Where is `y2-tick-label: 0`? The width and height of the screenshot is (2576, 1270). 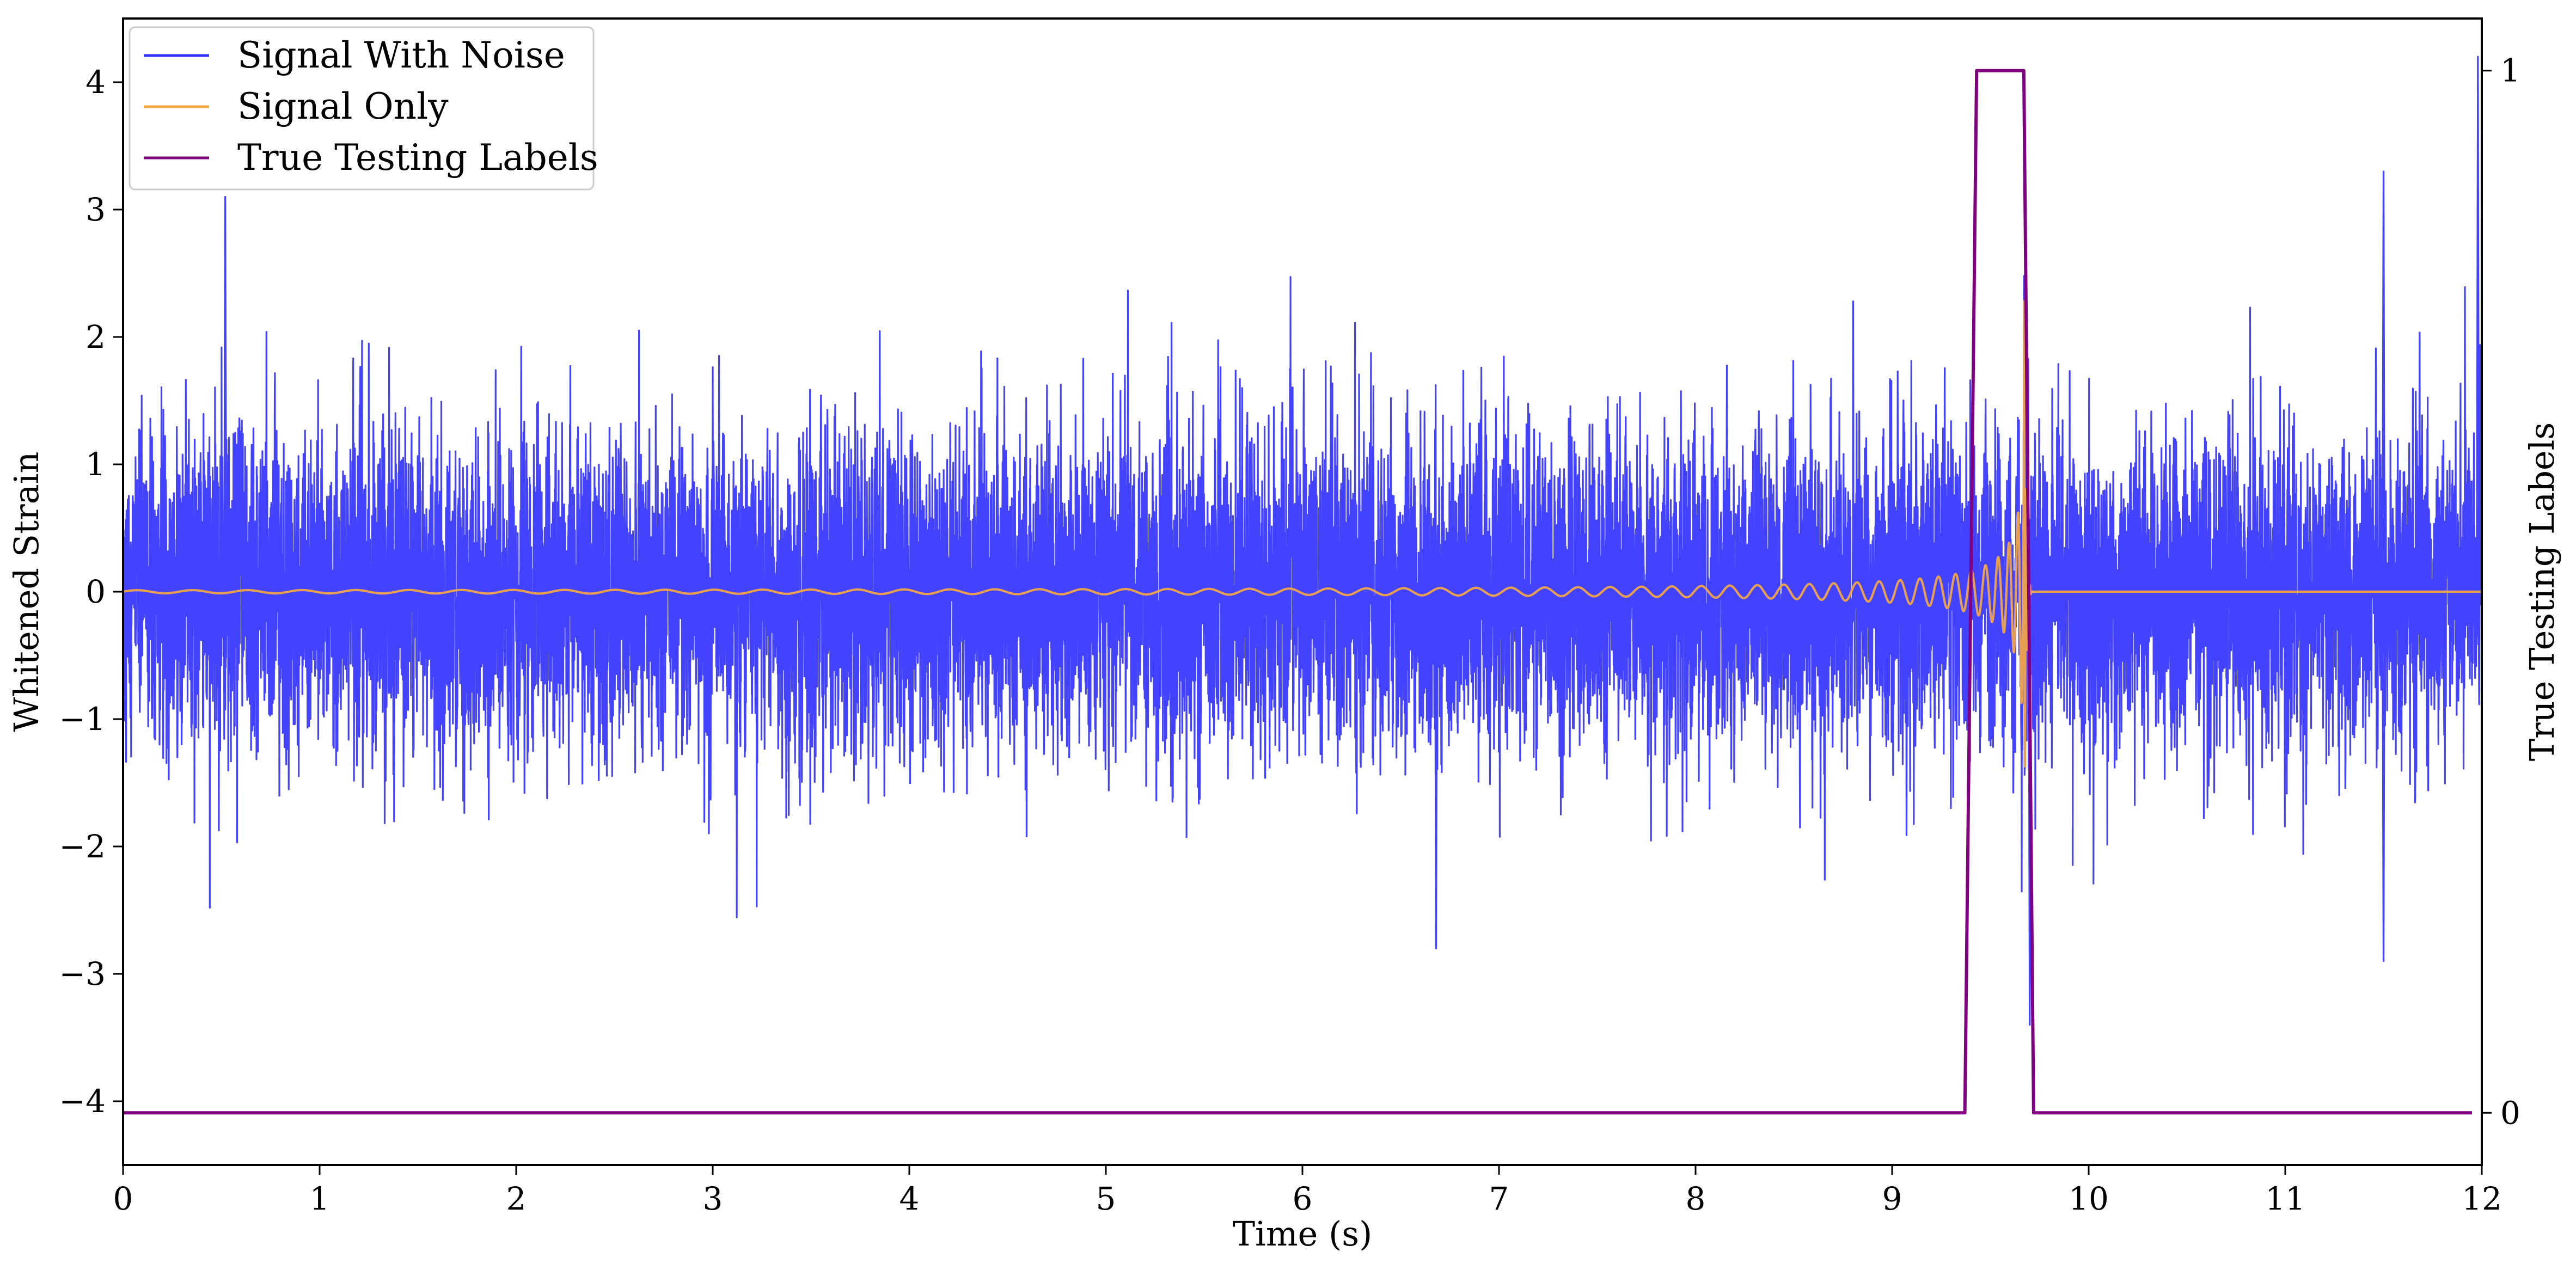 y2-tick-label: 0 is located at coordinates (2510, 1112).